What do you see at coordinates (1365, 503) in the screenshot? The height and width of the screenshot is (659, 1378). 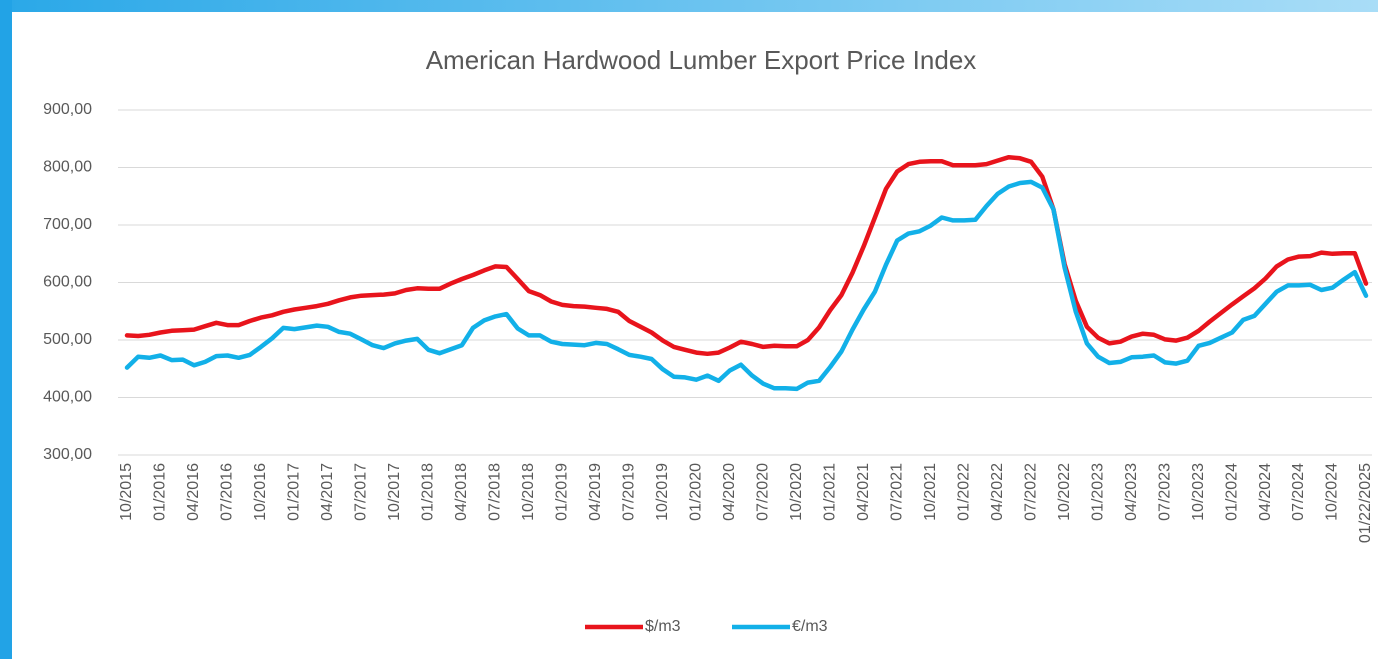 I see `x-tick-label: 01/22/2025` at bounding box center [1365, 503].